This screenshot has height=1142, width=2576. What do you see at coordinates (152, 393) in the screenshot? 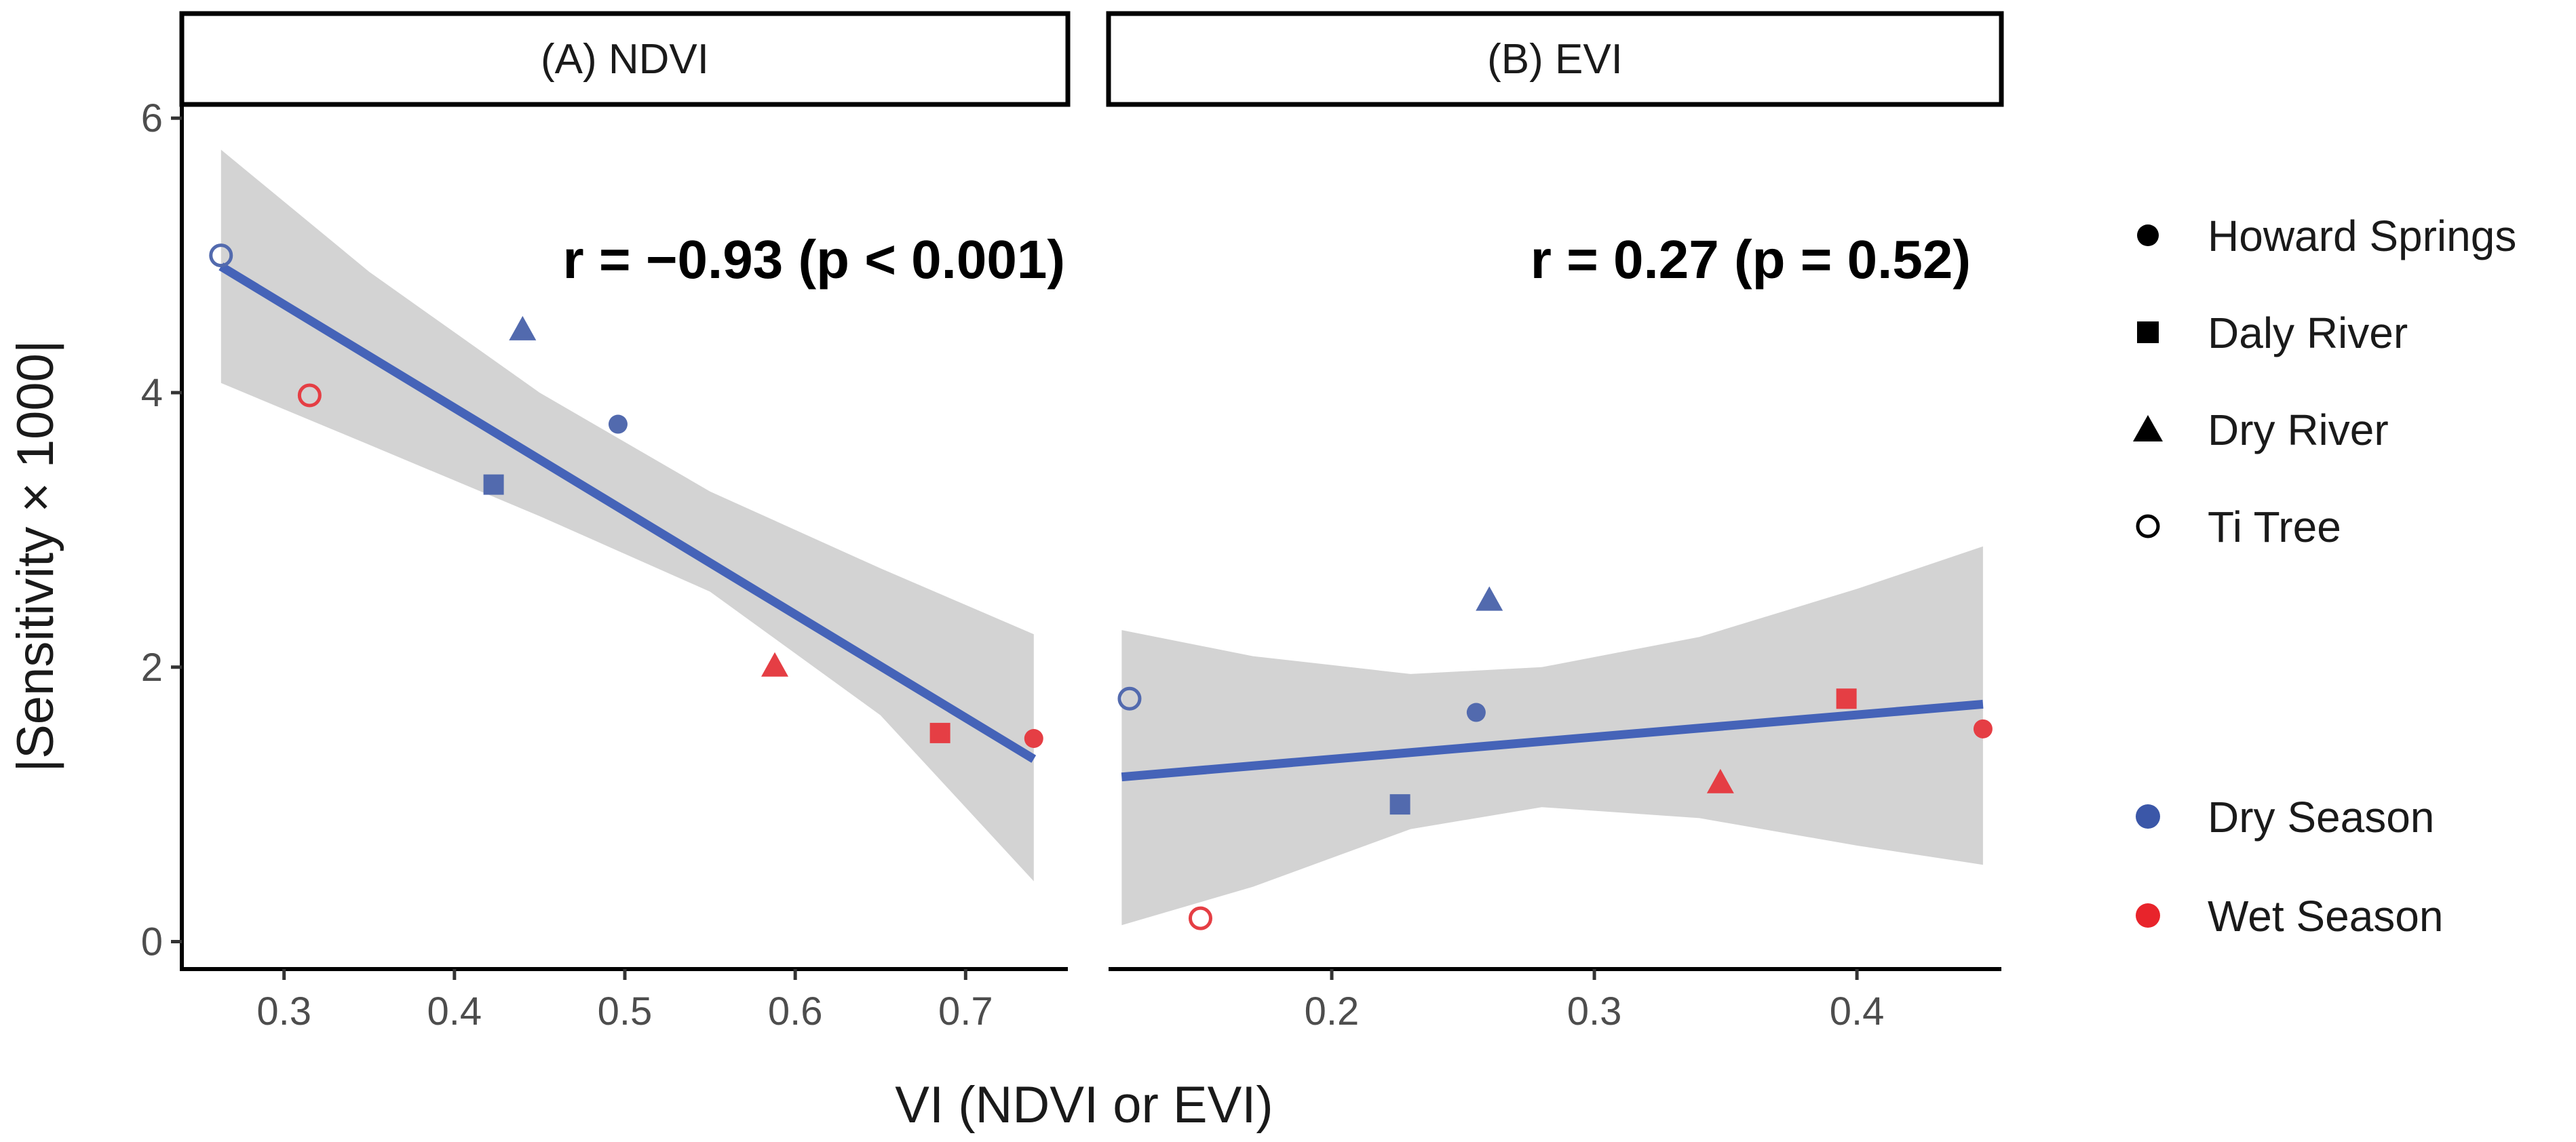
I see `y-tick-label-4: 4` at bounding box center [152, 393].